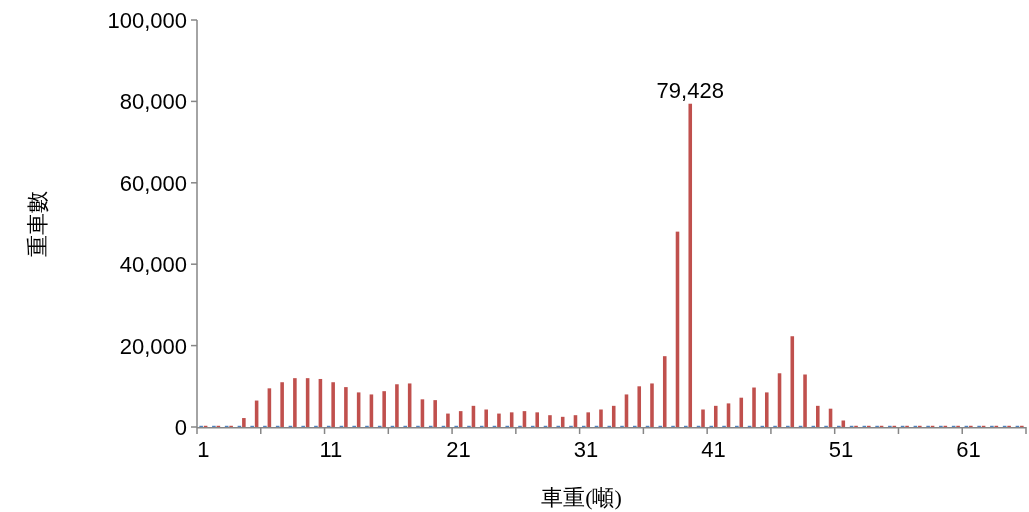 The image size is (1029, 512). Describe the element at coordinates (581, 497) in the screenshot. I see `x-axis-title: 車重(噸)` at that location.